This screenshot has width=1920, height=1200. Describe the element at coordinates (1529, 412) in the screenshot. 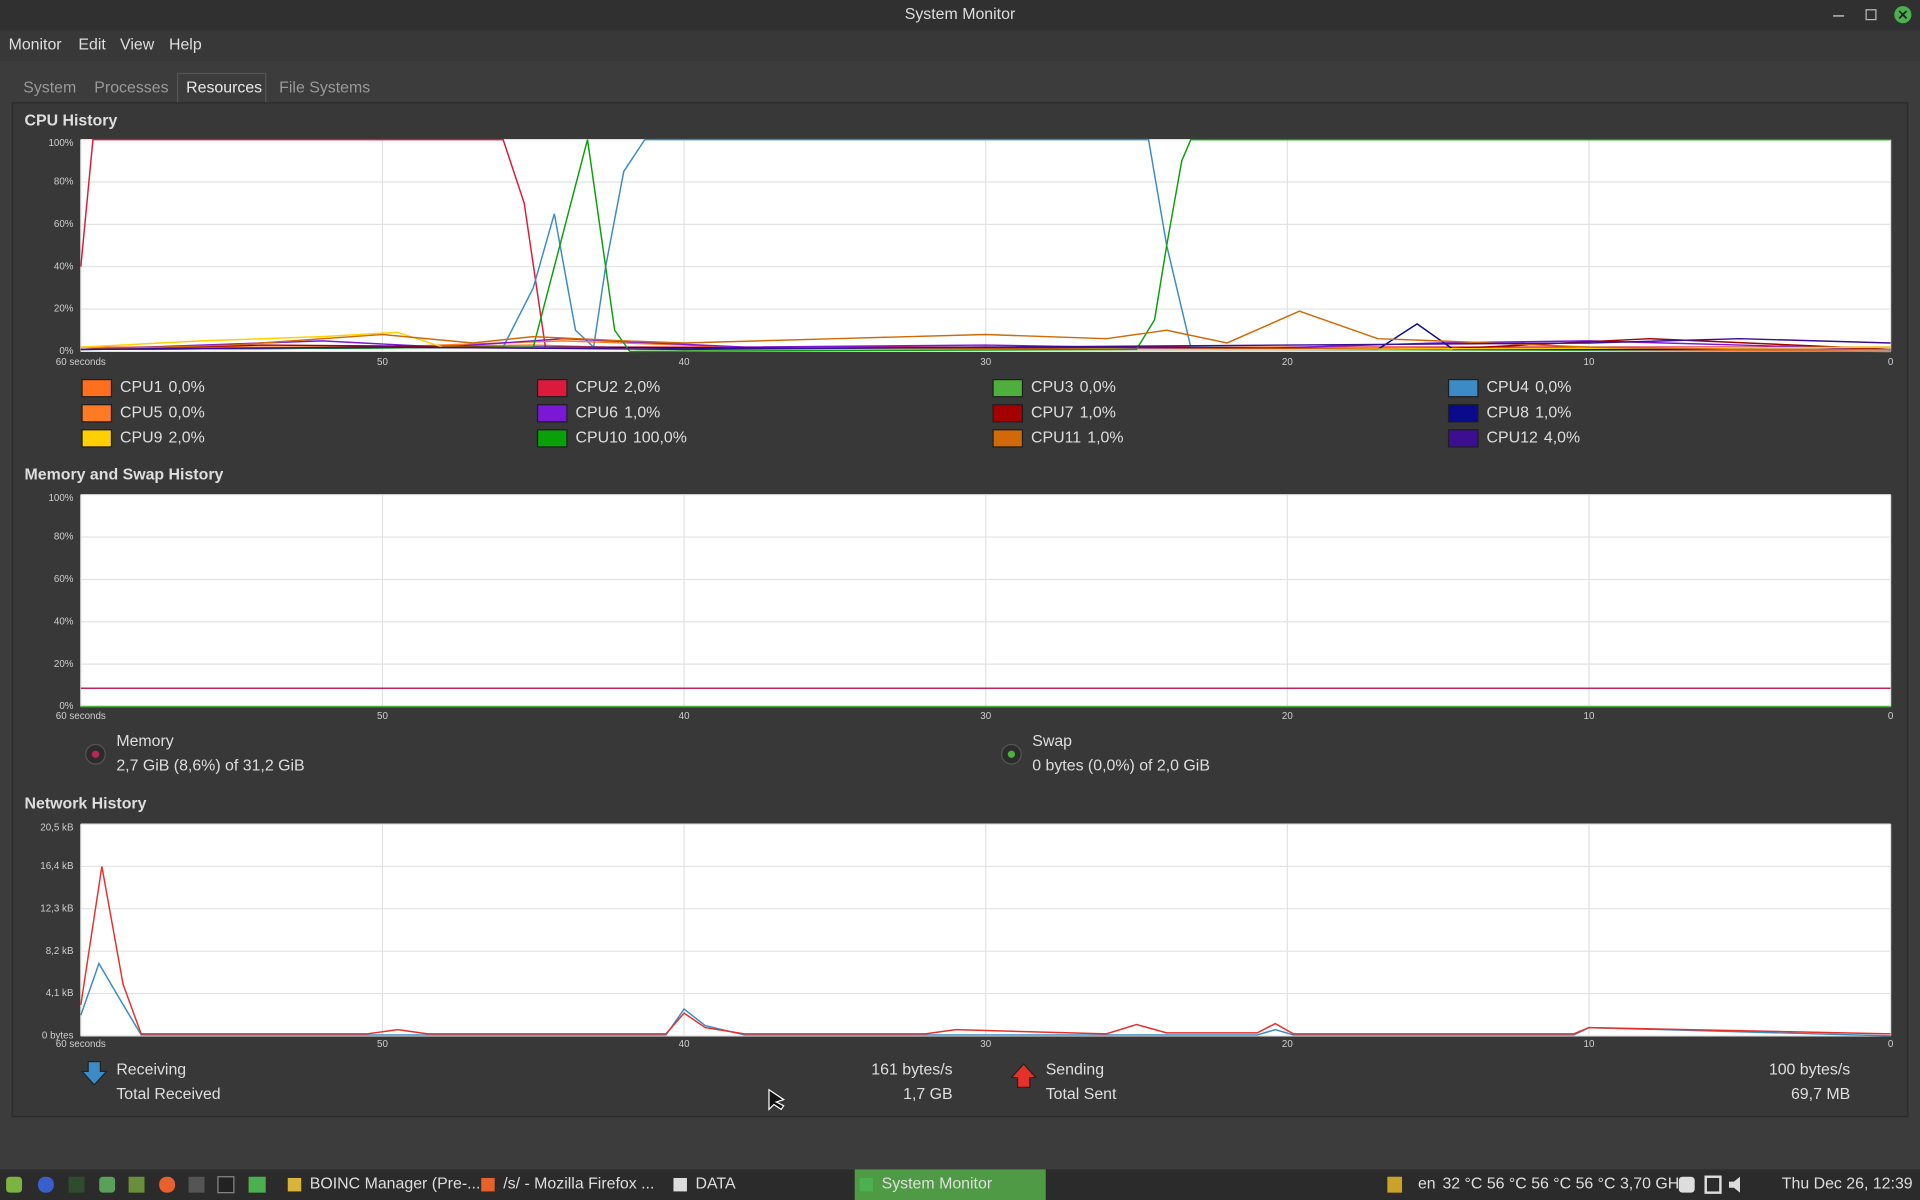

I see `legend-entry: CPU8 1,0%` at that location.